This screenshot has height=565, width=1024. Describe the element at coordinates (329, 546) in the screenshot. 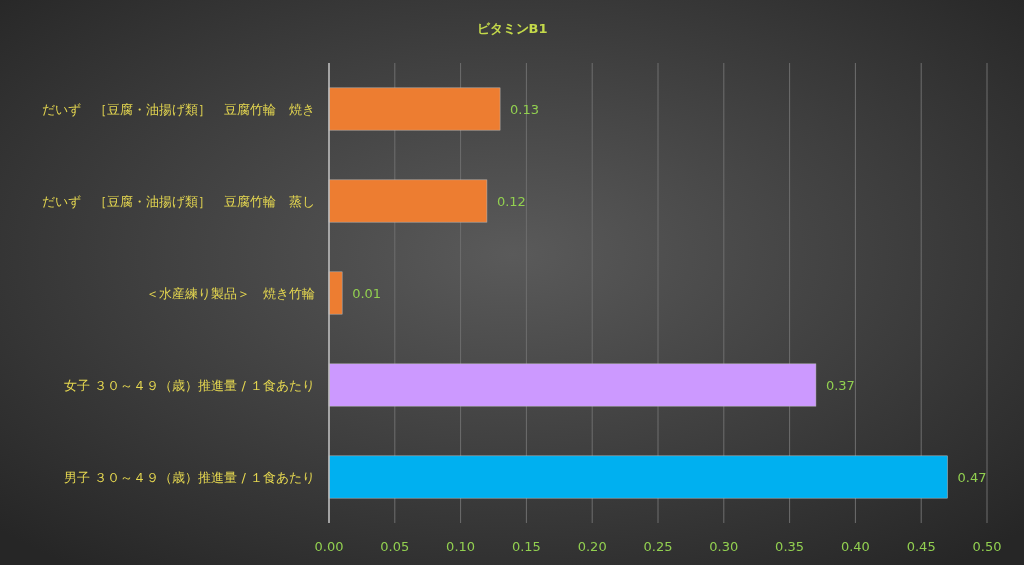

I see `x-tick-label: 0.00` at that location.